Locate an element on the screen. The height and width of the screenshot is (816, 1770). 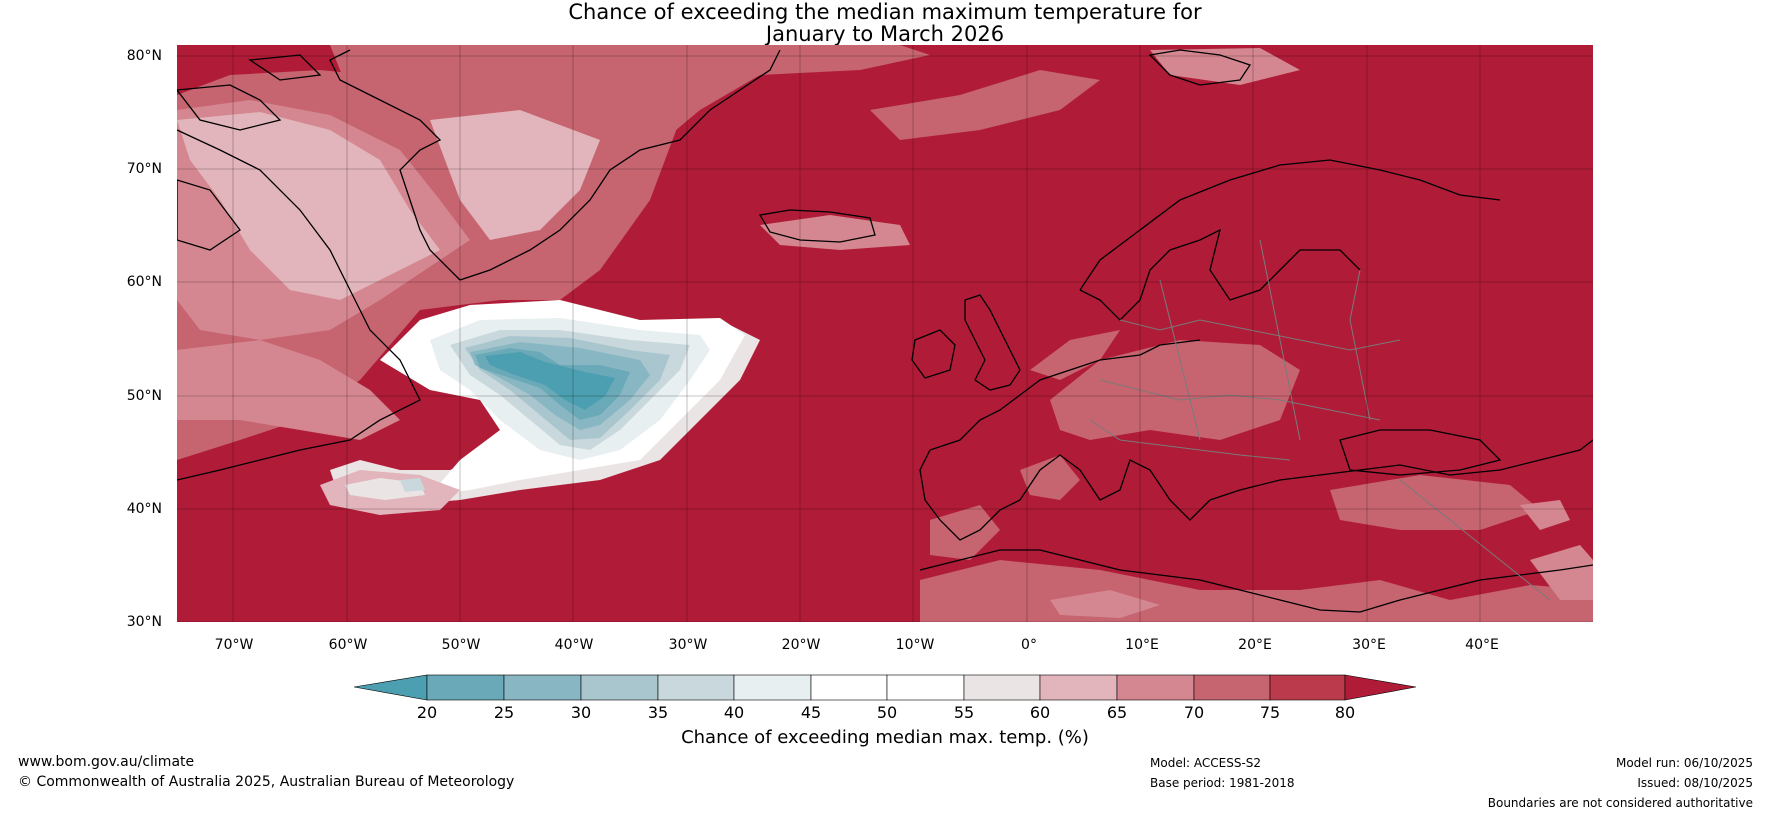
europe-coast is located at coordinates (1256, 440).